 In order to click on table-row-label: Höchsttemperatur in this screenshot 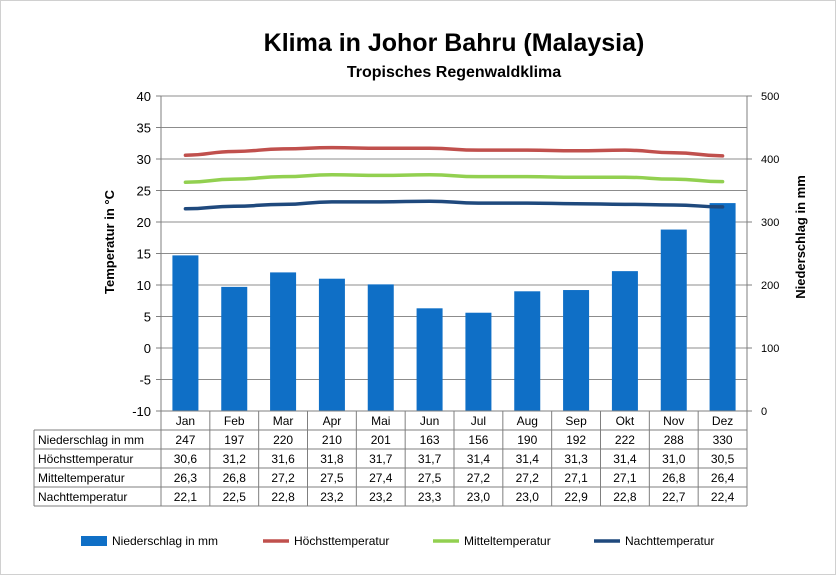, I will do `click(85, 459)`.